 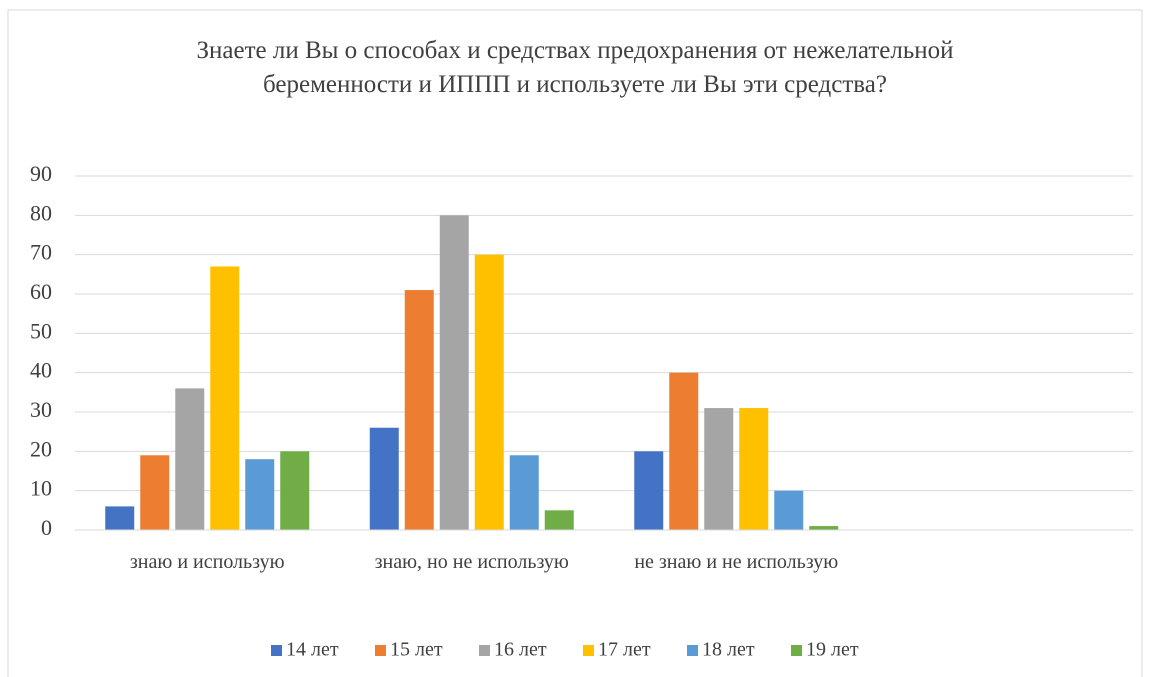 What do you see at coordinates (46, 527) in the screenshot?
I see `y-tick-label: 0` at bounding box center [46, 527].